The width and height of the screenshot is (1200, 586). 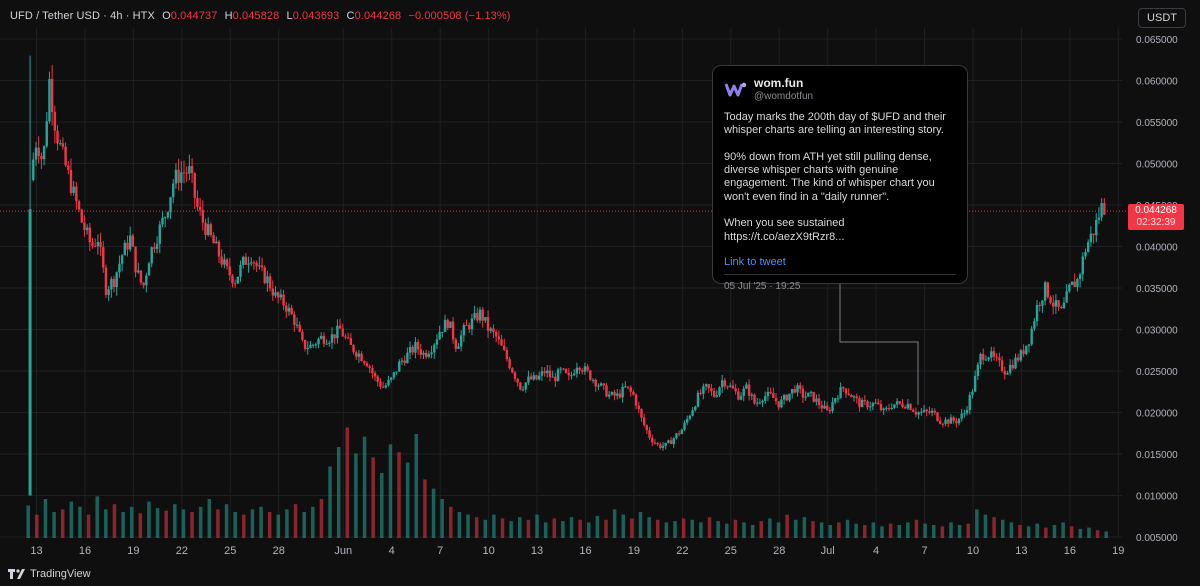 I want to click on tradingview-brand: TradingView, so click(x=49, y=574).